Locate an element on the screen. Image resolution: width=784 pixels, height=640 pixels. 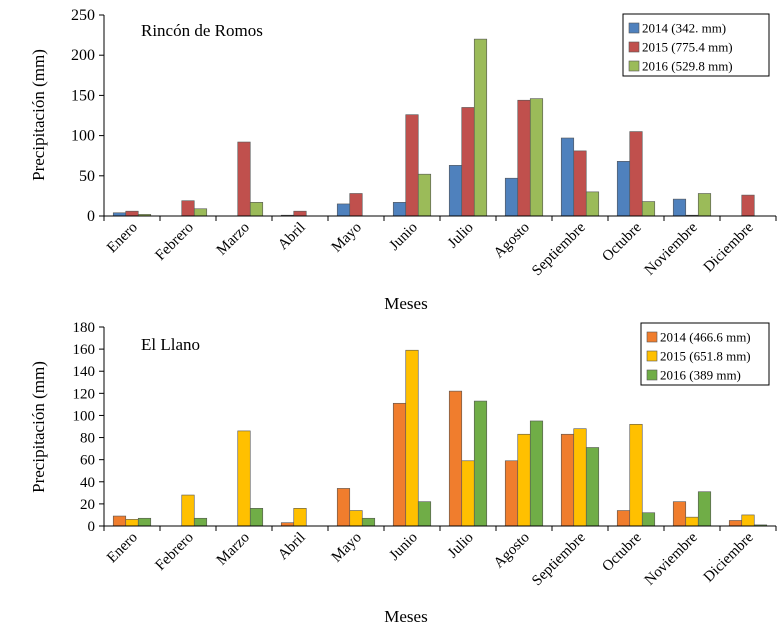
legend-label: 2016 (529.8 mm) is located at coordinates (687, 66).